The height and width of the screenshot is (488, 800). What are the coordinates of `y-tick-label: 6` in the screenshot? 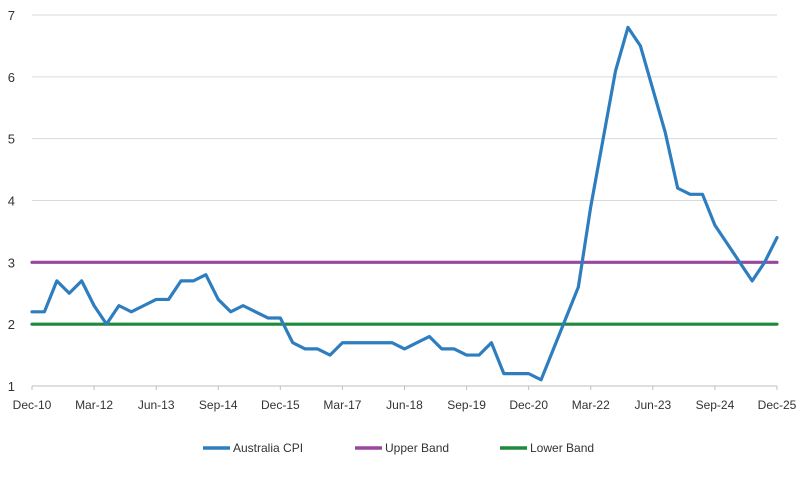 It's located at (11, 77).